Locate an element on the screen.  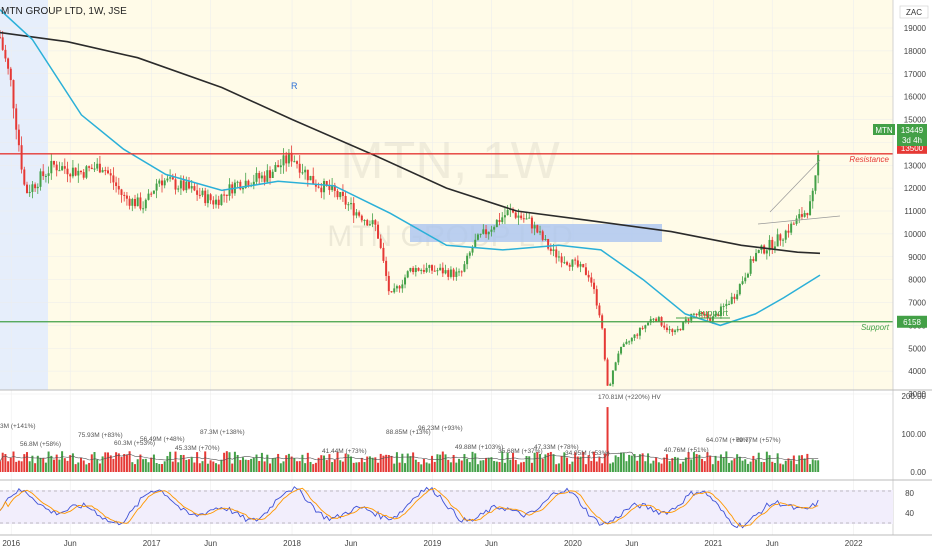
volume-tick-label: 100.00 is located at coordinates (914, 434).